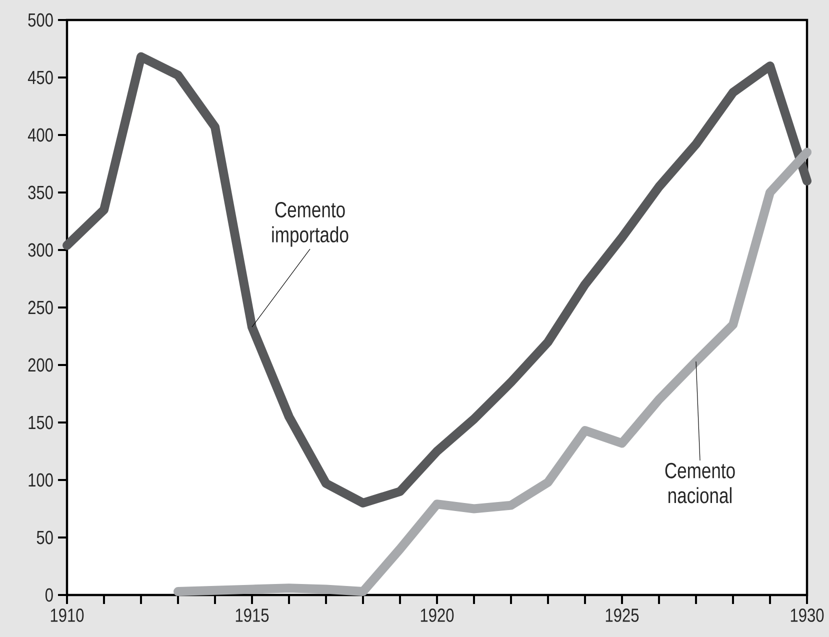  What do you see at coordinates (40, 135) in the screenshot?
I see `y-tick-label: 400` at bounding box center [40, 135].